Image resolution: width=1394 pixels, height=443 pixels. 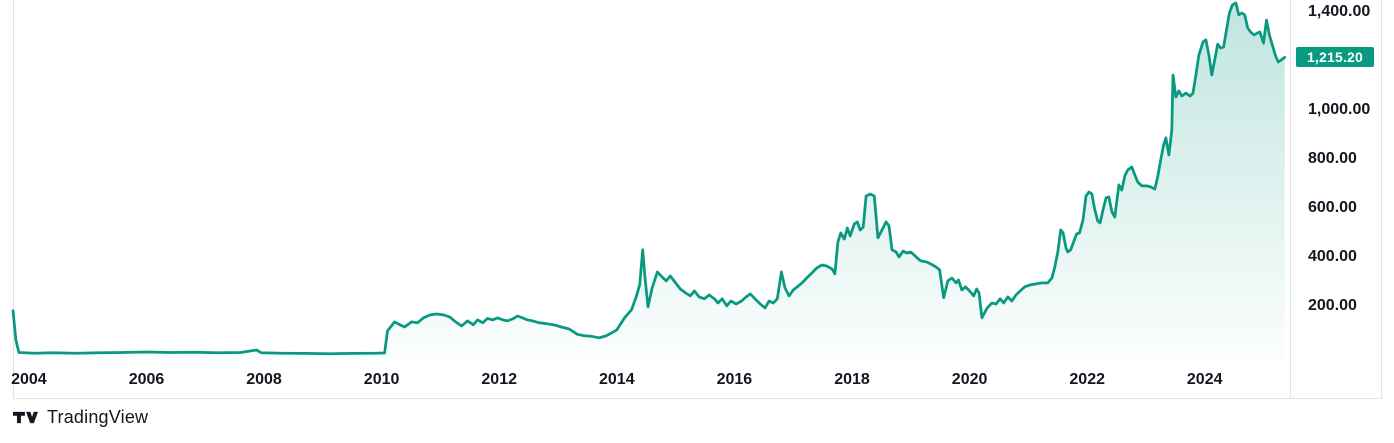 What do you see at coordinates (617, 379) in the screenshot?
I see `time-axis-label: 2014` at bounding box center [617, 379].